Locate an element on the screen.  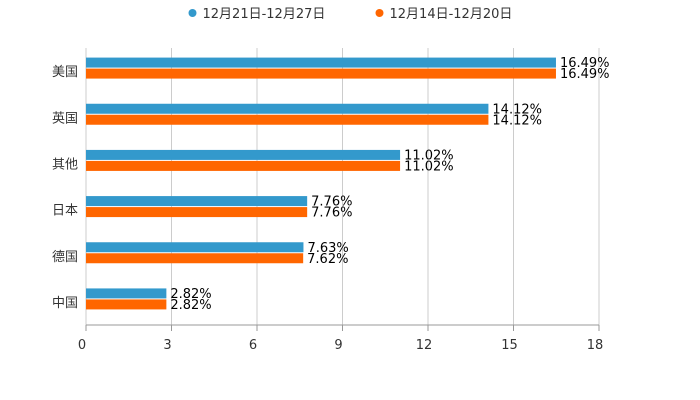
category-label: 英国 is located at coordinates (65, 118).